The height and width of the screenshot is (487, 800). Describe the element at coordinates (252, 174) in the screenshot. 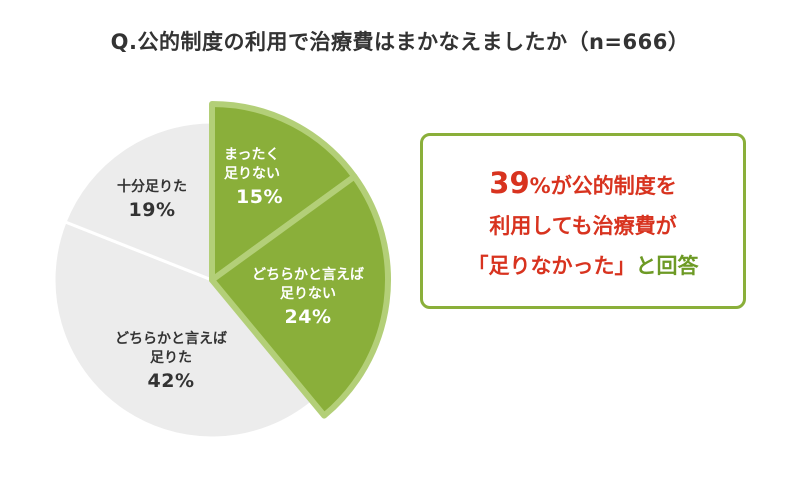

I see `slice-1-name-line2: 足りない` at that location.